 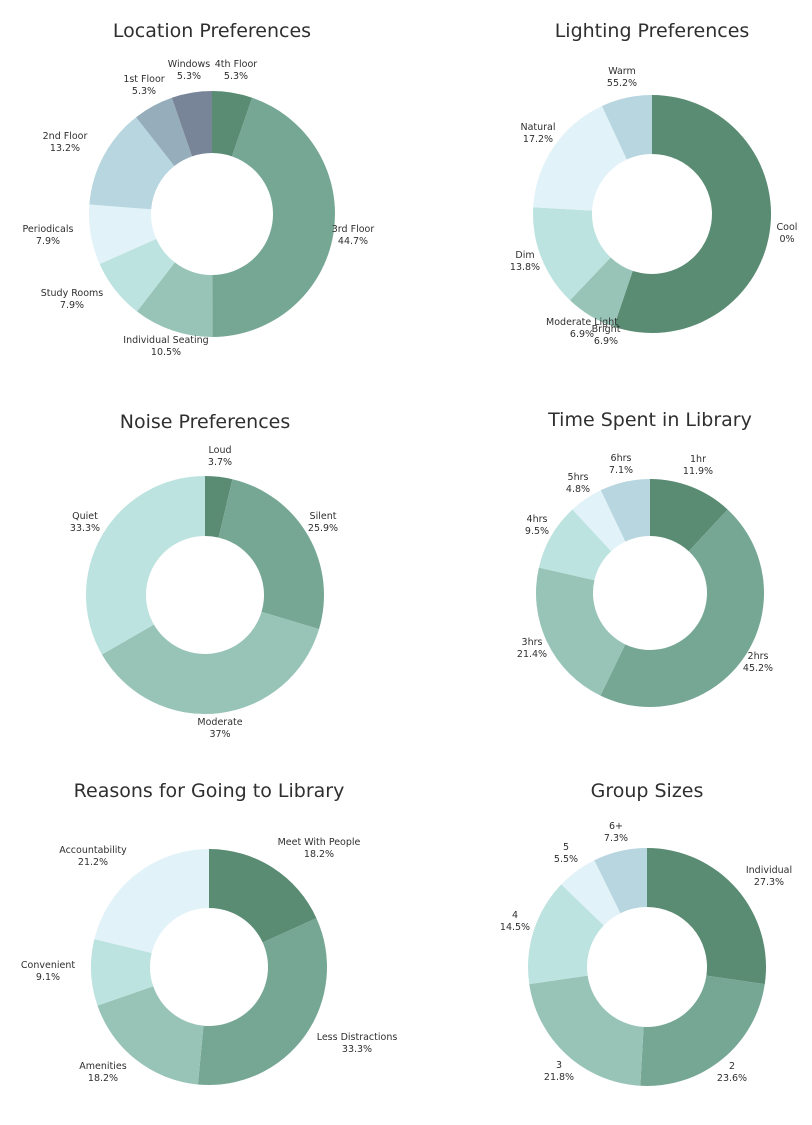 I want to click on slice-1hr, so click(x=689, y=515).